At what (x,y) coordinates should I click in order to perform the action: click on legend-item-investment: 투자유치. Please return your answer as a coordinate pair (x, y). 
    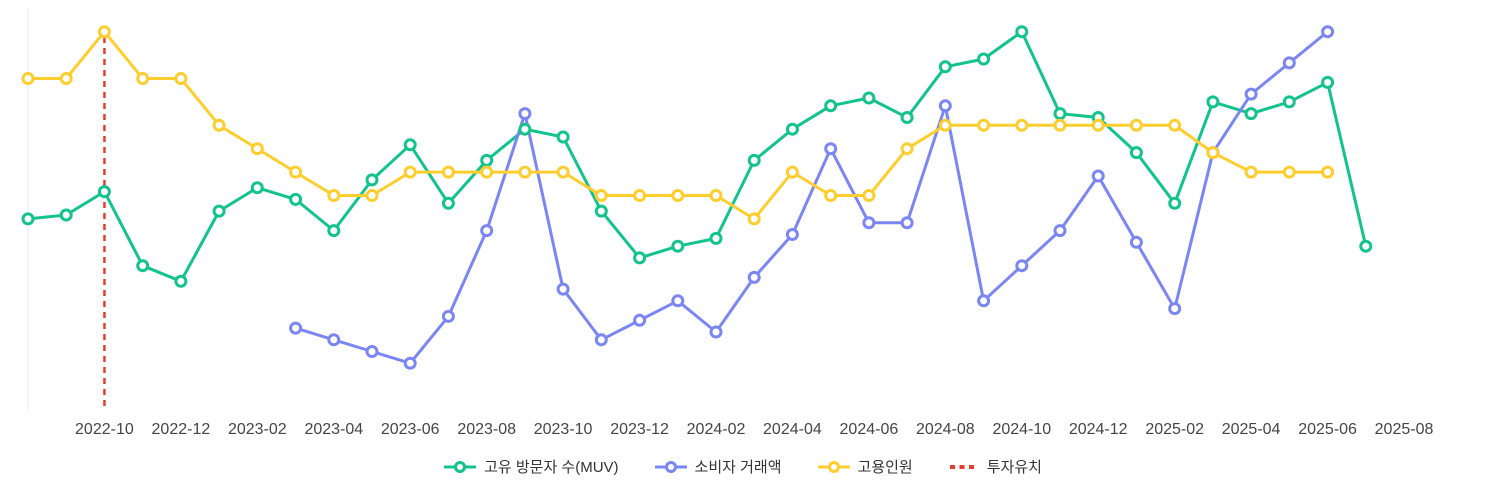
    Looking at the image, I should click on (995, 466).